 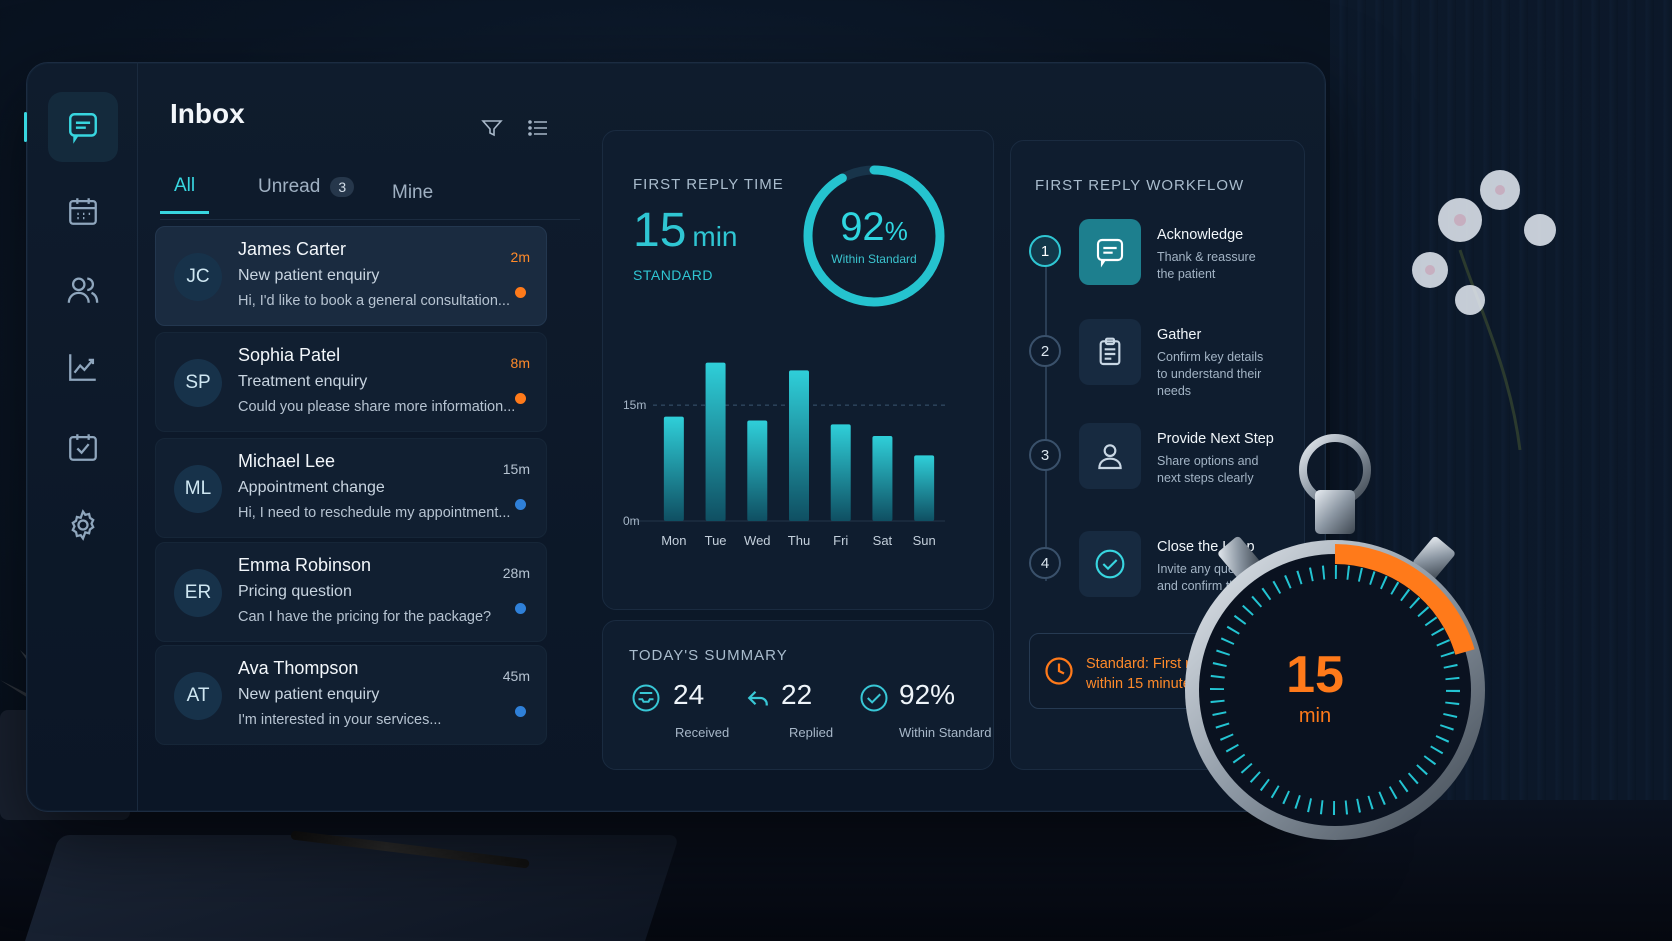 I want to click on ring-progress, so click(x=874, y=236).